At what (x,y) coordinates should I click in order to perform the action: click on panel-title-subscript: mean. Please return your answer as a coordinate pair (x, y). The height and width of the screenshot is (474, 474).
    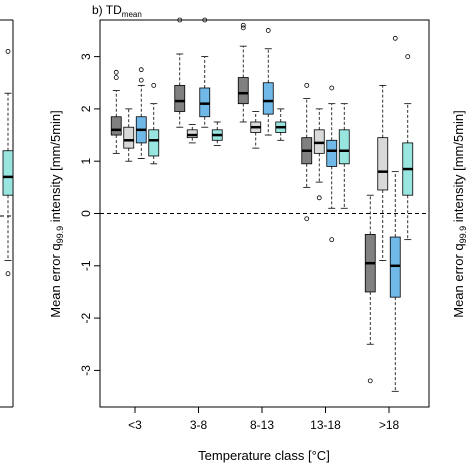
    Looking at the image, I should click on (132, 14).